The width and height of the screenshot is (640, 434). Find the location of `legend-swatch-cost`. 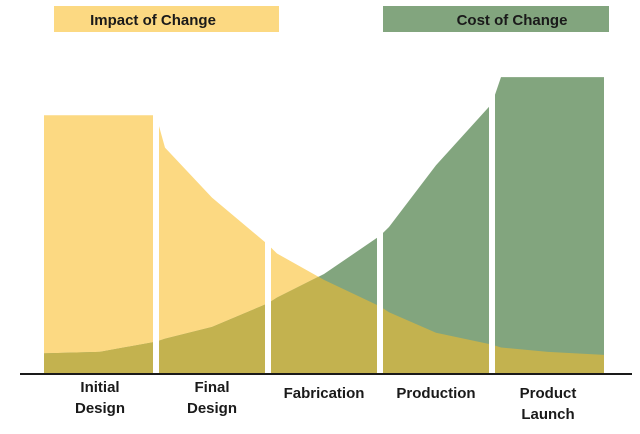

legend-swatch-cost is located at coordinates (496, 19).